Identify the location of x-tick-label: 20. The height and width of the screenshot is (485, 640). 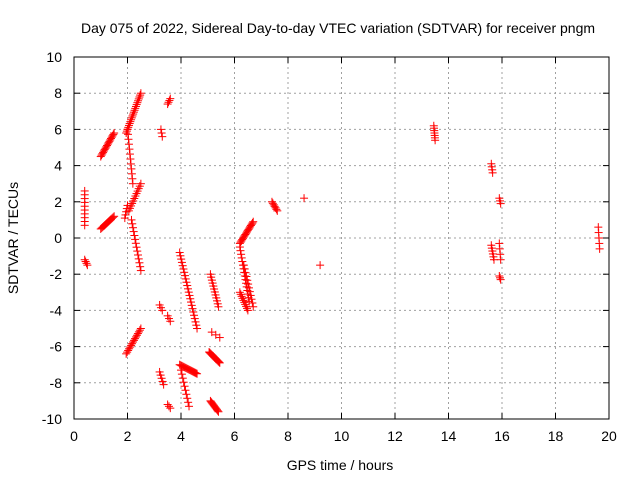
(609, 436).